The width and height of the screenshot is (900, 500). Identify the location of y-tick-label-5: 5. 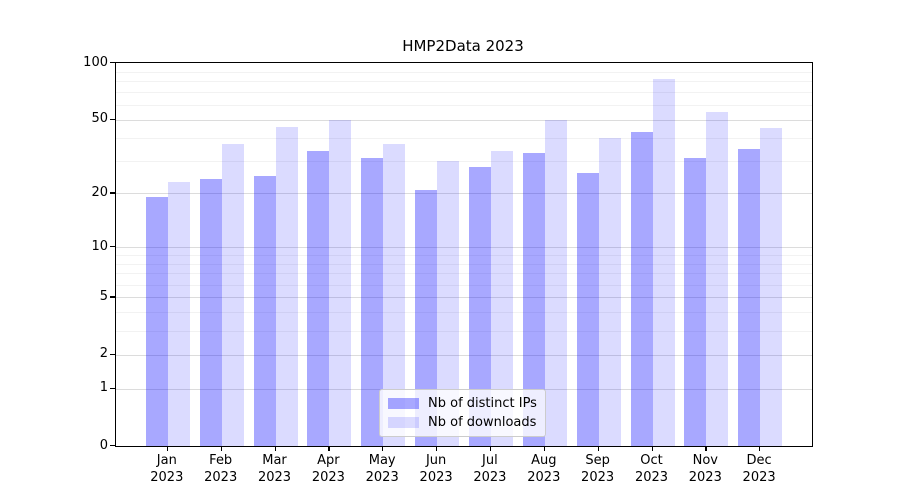
(103, 296).